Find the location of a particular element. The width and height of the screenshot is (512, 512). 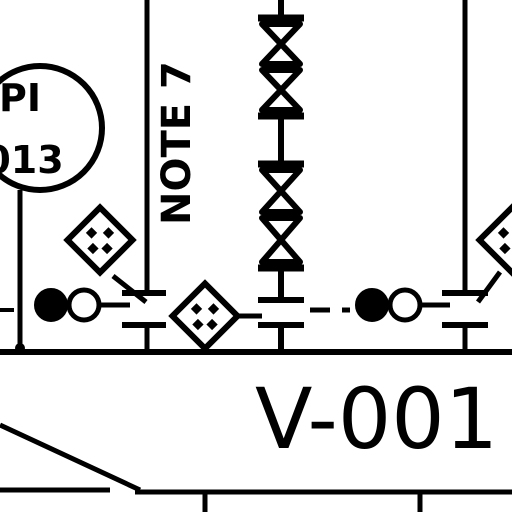

leader-line-right-diag is located at coordinates (489, 287).